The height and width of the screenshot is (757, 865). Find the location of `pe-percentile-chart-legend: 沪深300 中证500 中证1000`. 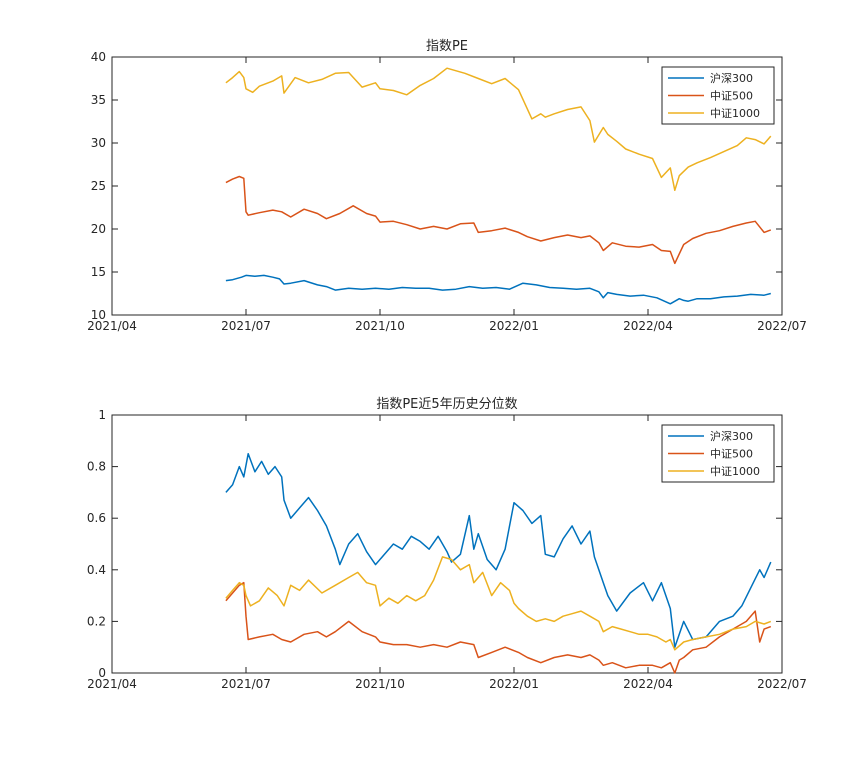

pe-percentile-chart-legend: 沪深300 中证500 中证1000 is located at coordinates (718, 453).